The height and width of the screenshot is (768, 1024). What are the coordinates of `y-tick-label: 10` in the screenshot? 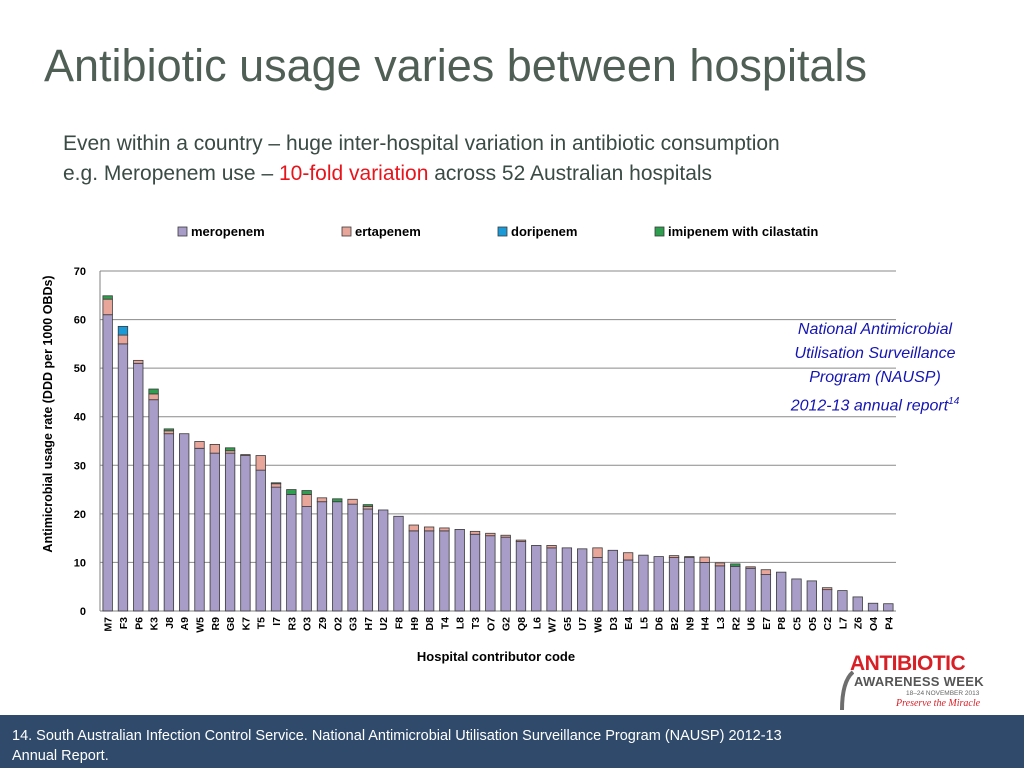 It's located at (80, 563).